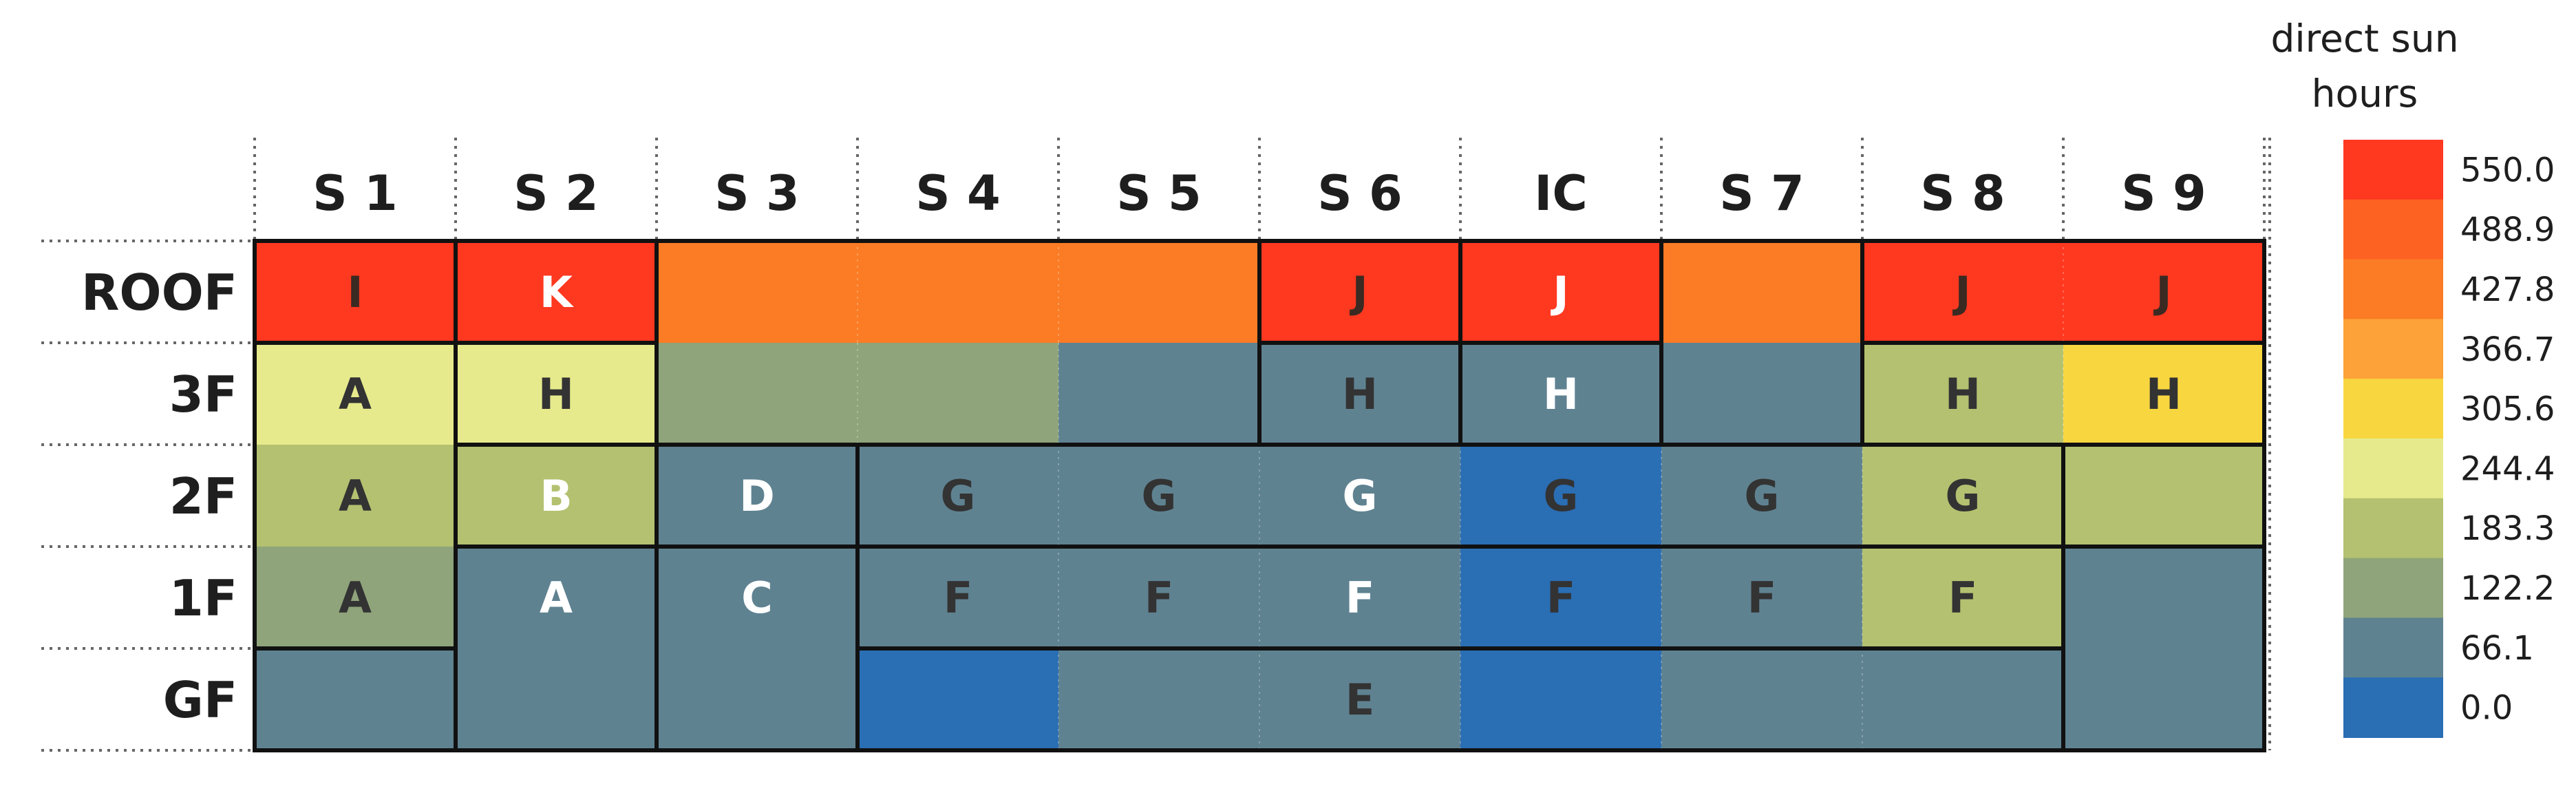  Describe the element at coordinates (1259, 194) in the screenshot. I see `column-headers: S 1 S 2 S 3 S 4 S 5 S 6 IC S 7 S 8 S 9` at that location.